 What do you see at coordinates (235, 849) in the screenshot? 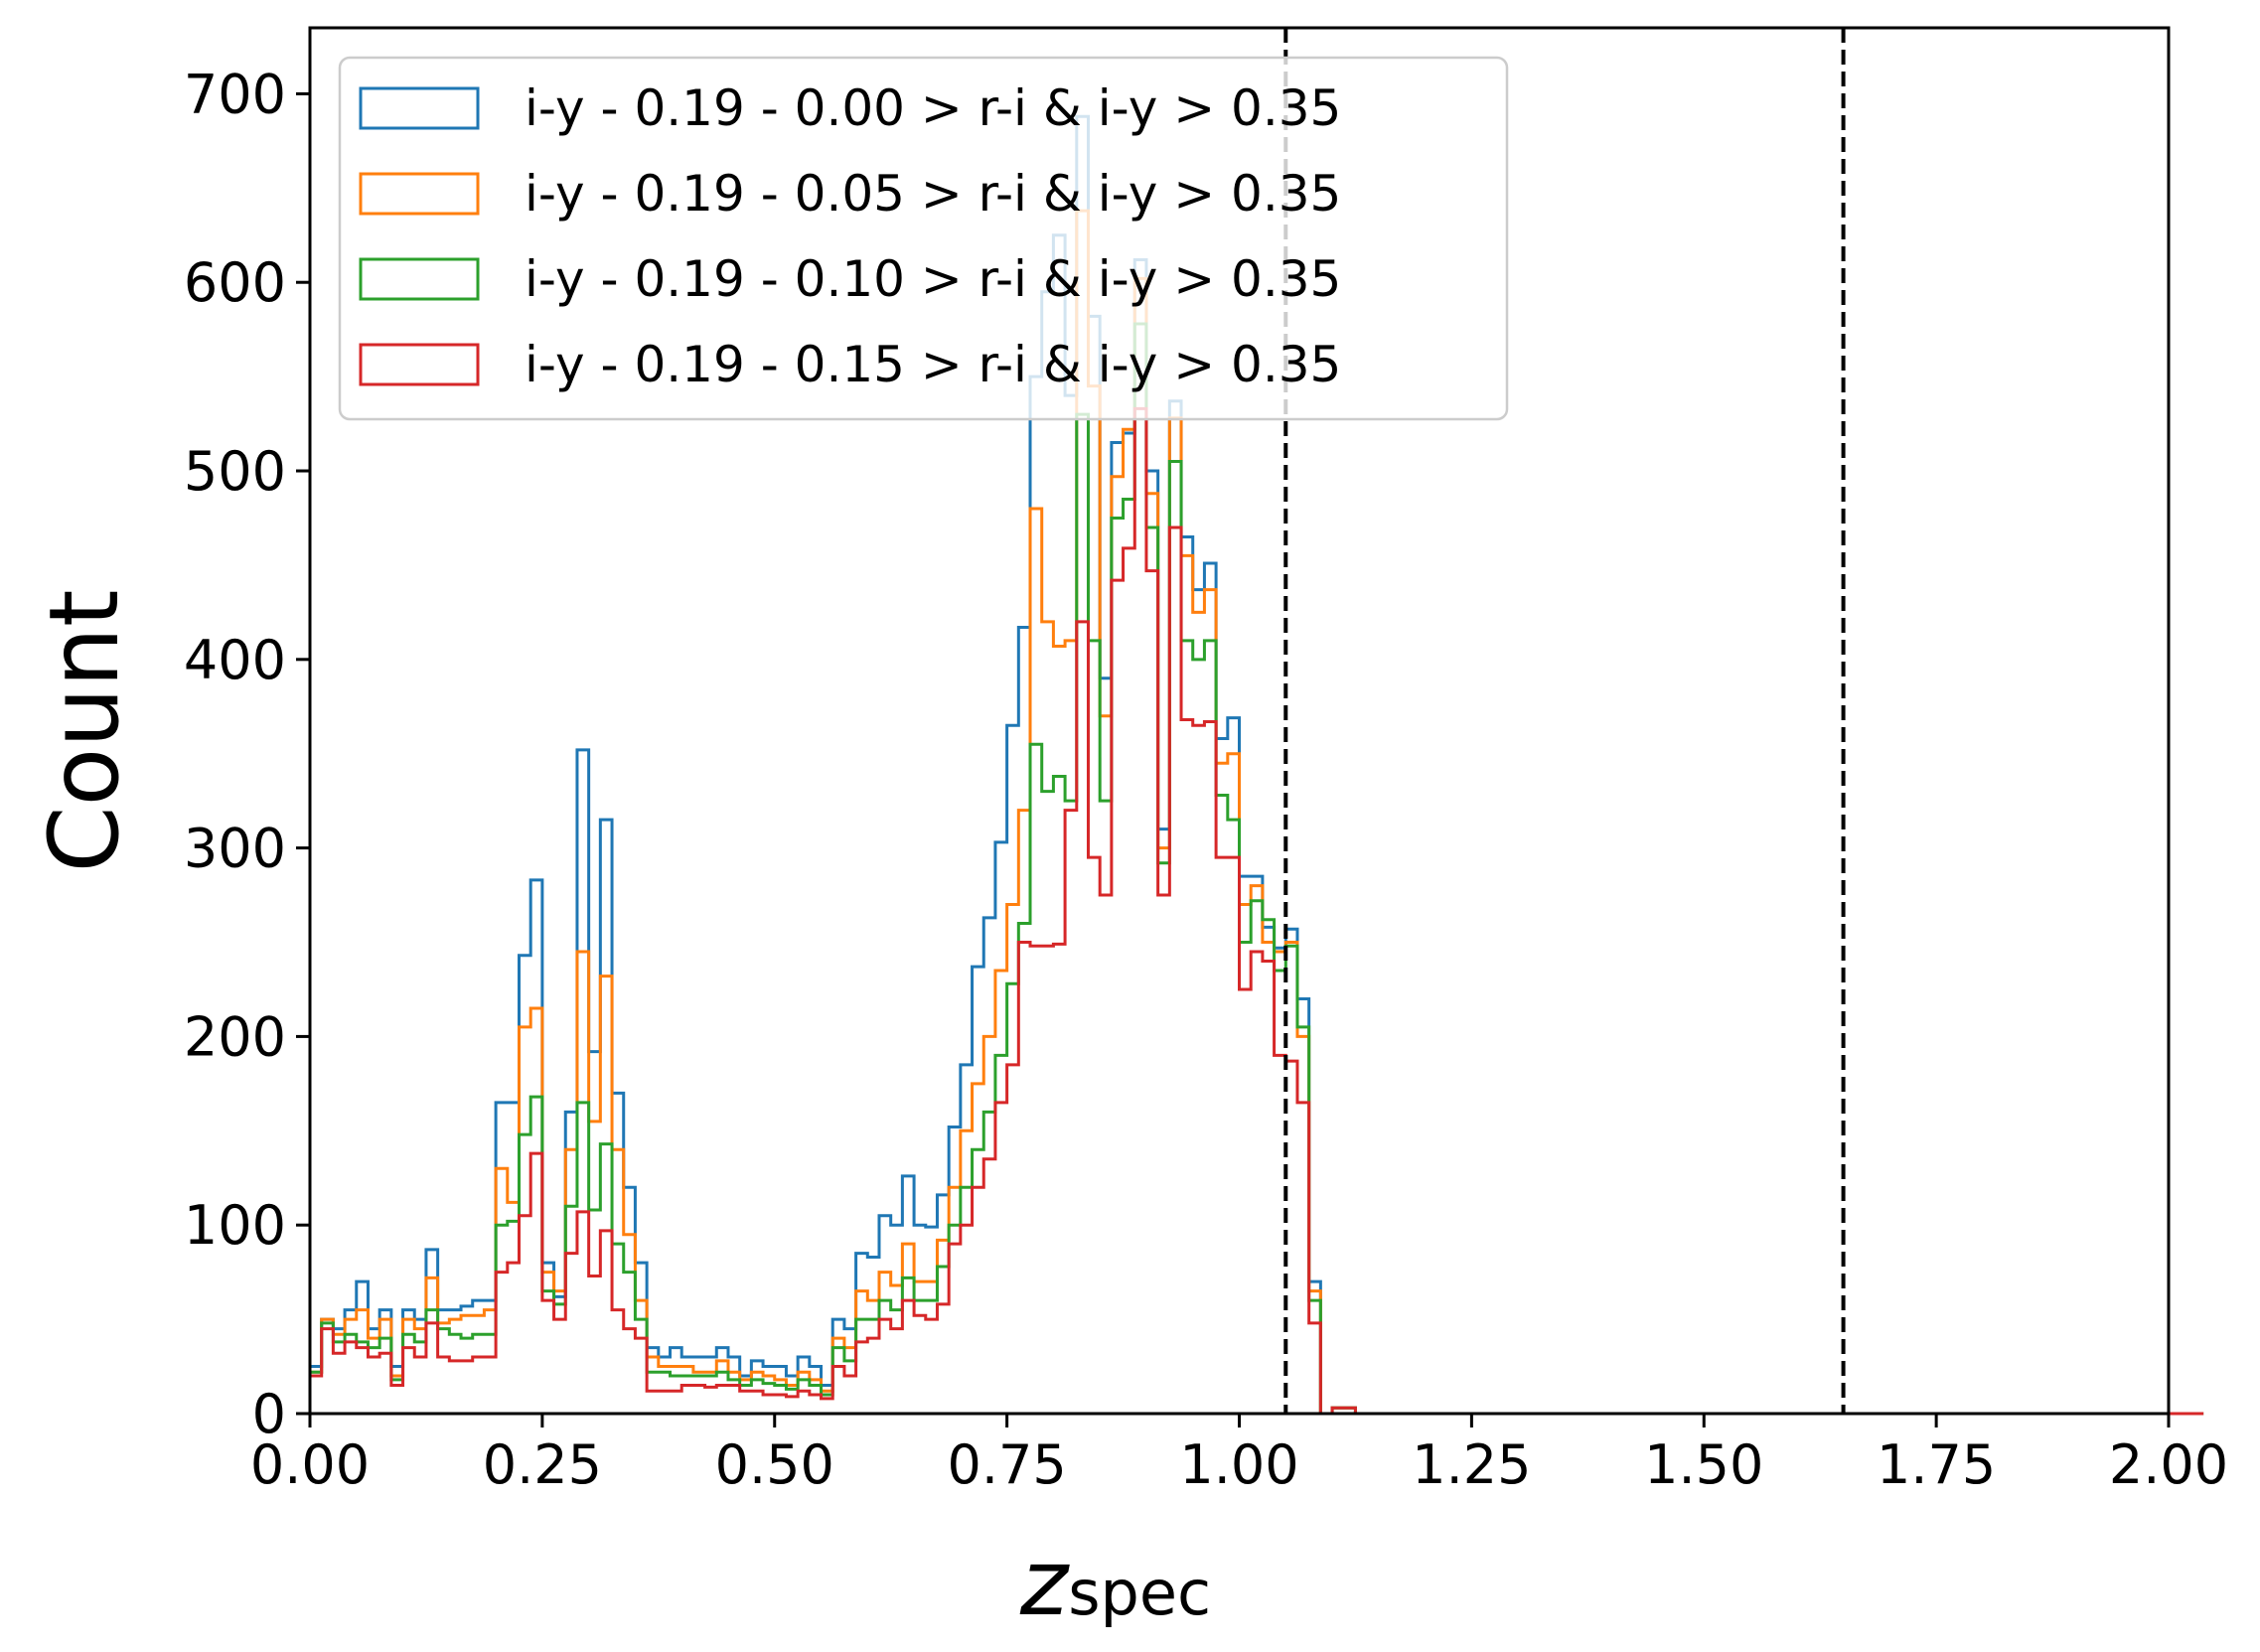
I see `y-tick-label-3: 300` at bounding box center [235, 849].